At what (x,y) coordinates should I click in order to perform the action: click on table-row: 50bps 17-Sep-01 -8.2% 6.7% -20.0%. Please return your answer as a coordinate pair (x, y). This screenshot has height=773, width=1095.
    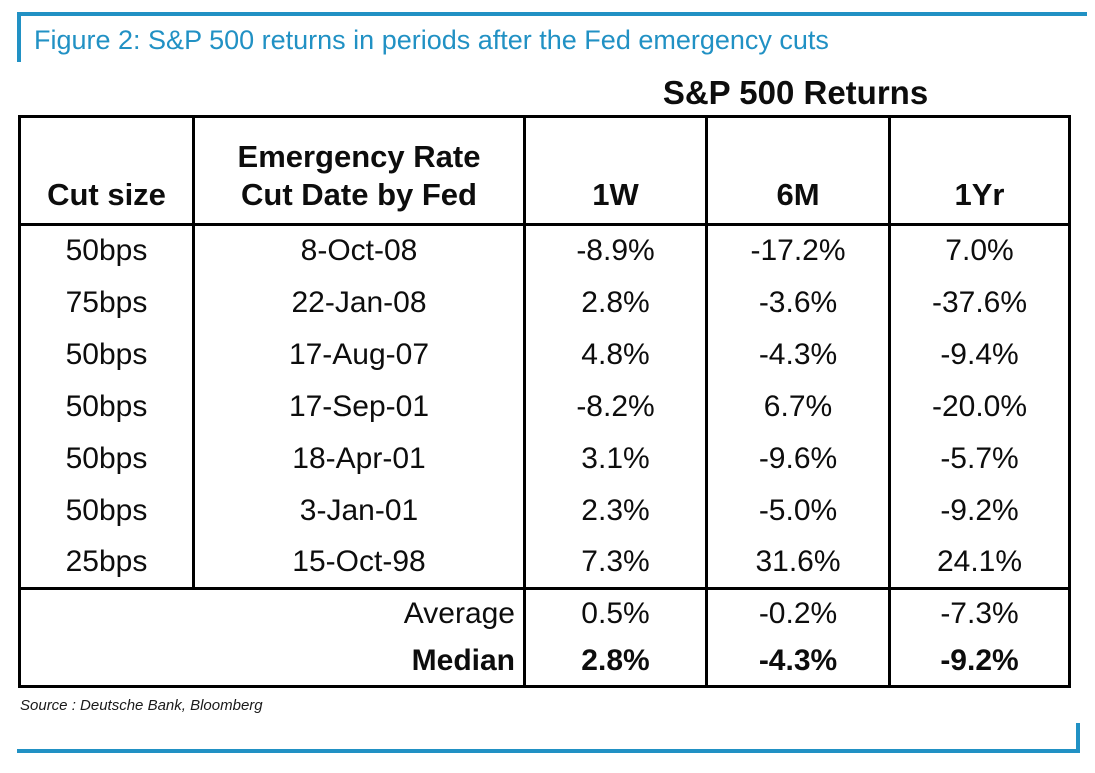
    Looking at the image, I should click on (544, 406).